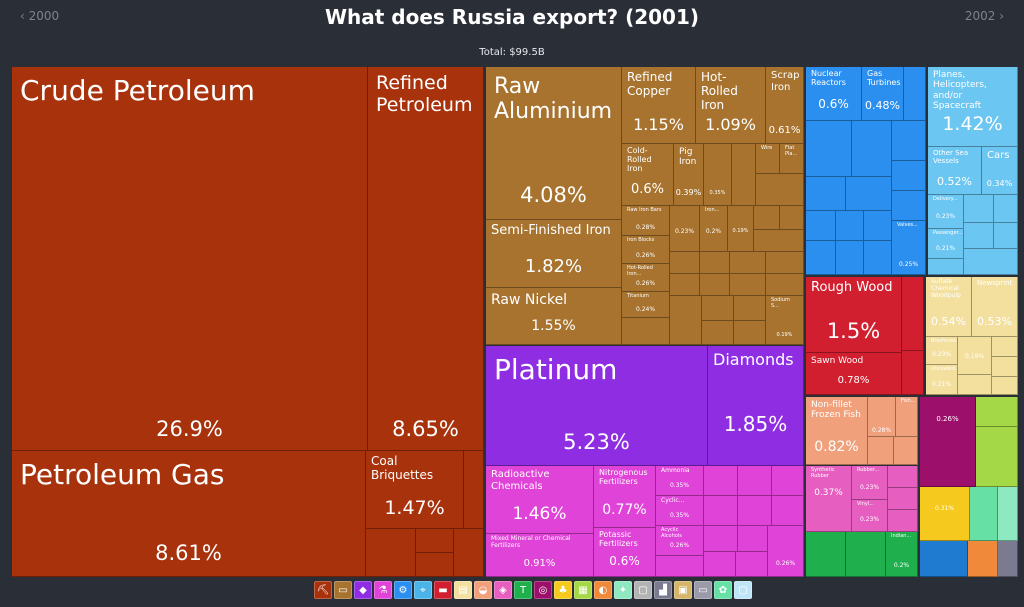 This screenshot has width=1024, height=607. What do you see at coordinates (942, 351) in the screenshot?
I see `treemap-cell-brochures: Brochures 0.23%` at bounding box center [942, 351].